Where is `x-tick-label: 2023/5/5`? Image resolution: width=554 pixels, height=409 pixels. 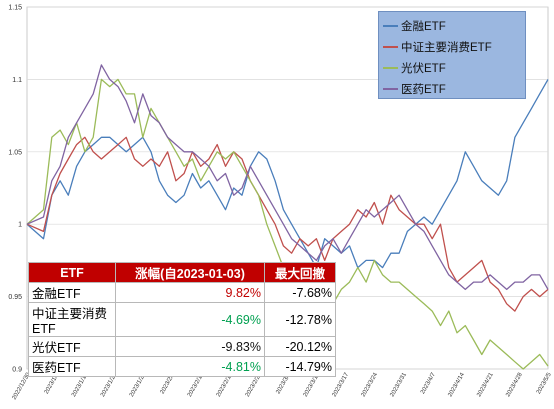
x-tick-label: 2023/5/5 is located at coordinates (544, 383).